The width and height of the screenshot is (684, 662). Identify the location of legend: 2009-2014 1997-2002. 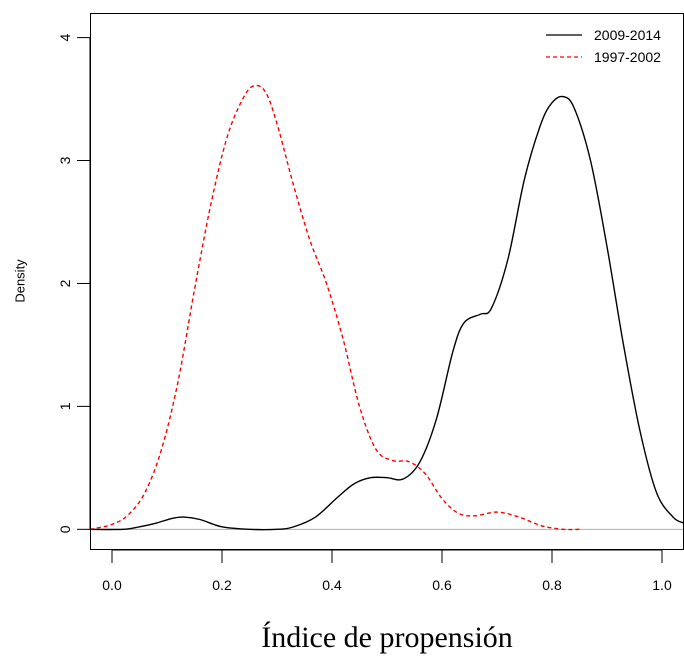
(603, 46).